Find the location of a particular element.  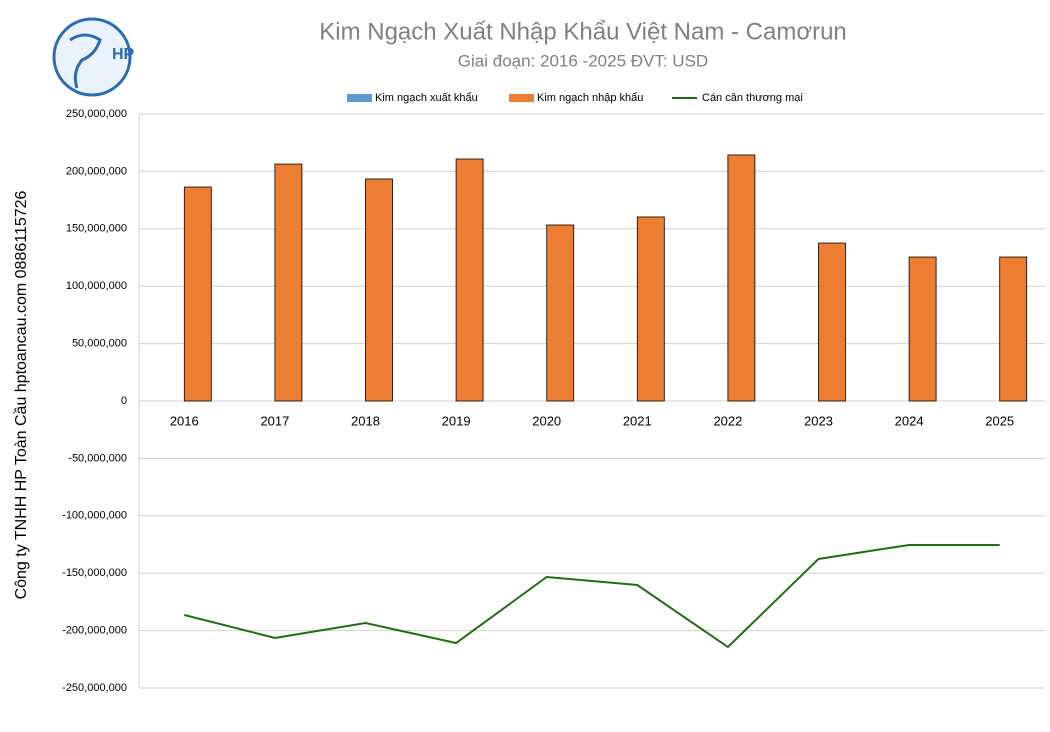

x-tick-label: 2017 is located at coordinates (274, 420).